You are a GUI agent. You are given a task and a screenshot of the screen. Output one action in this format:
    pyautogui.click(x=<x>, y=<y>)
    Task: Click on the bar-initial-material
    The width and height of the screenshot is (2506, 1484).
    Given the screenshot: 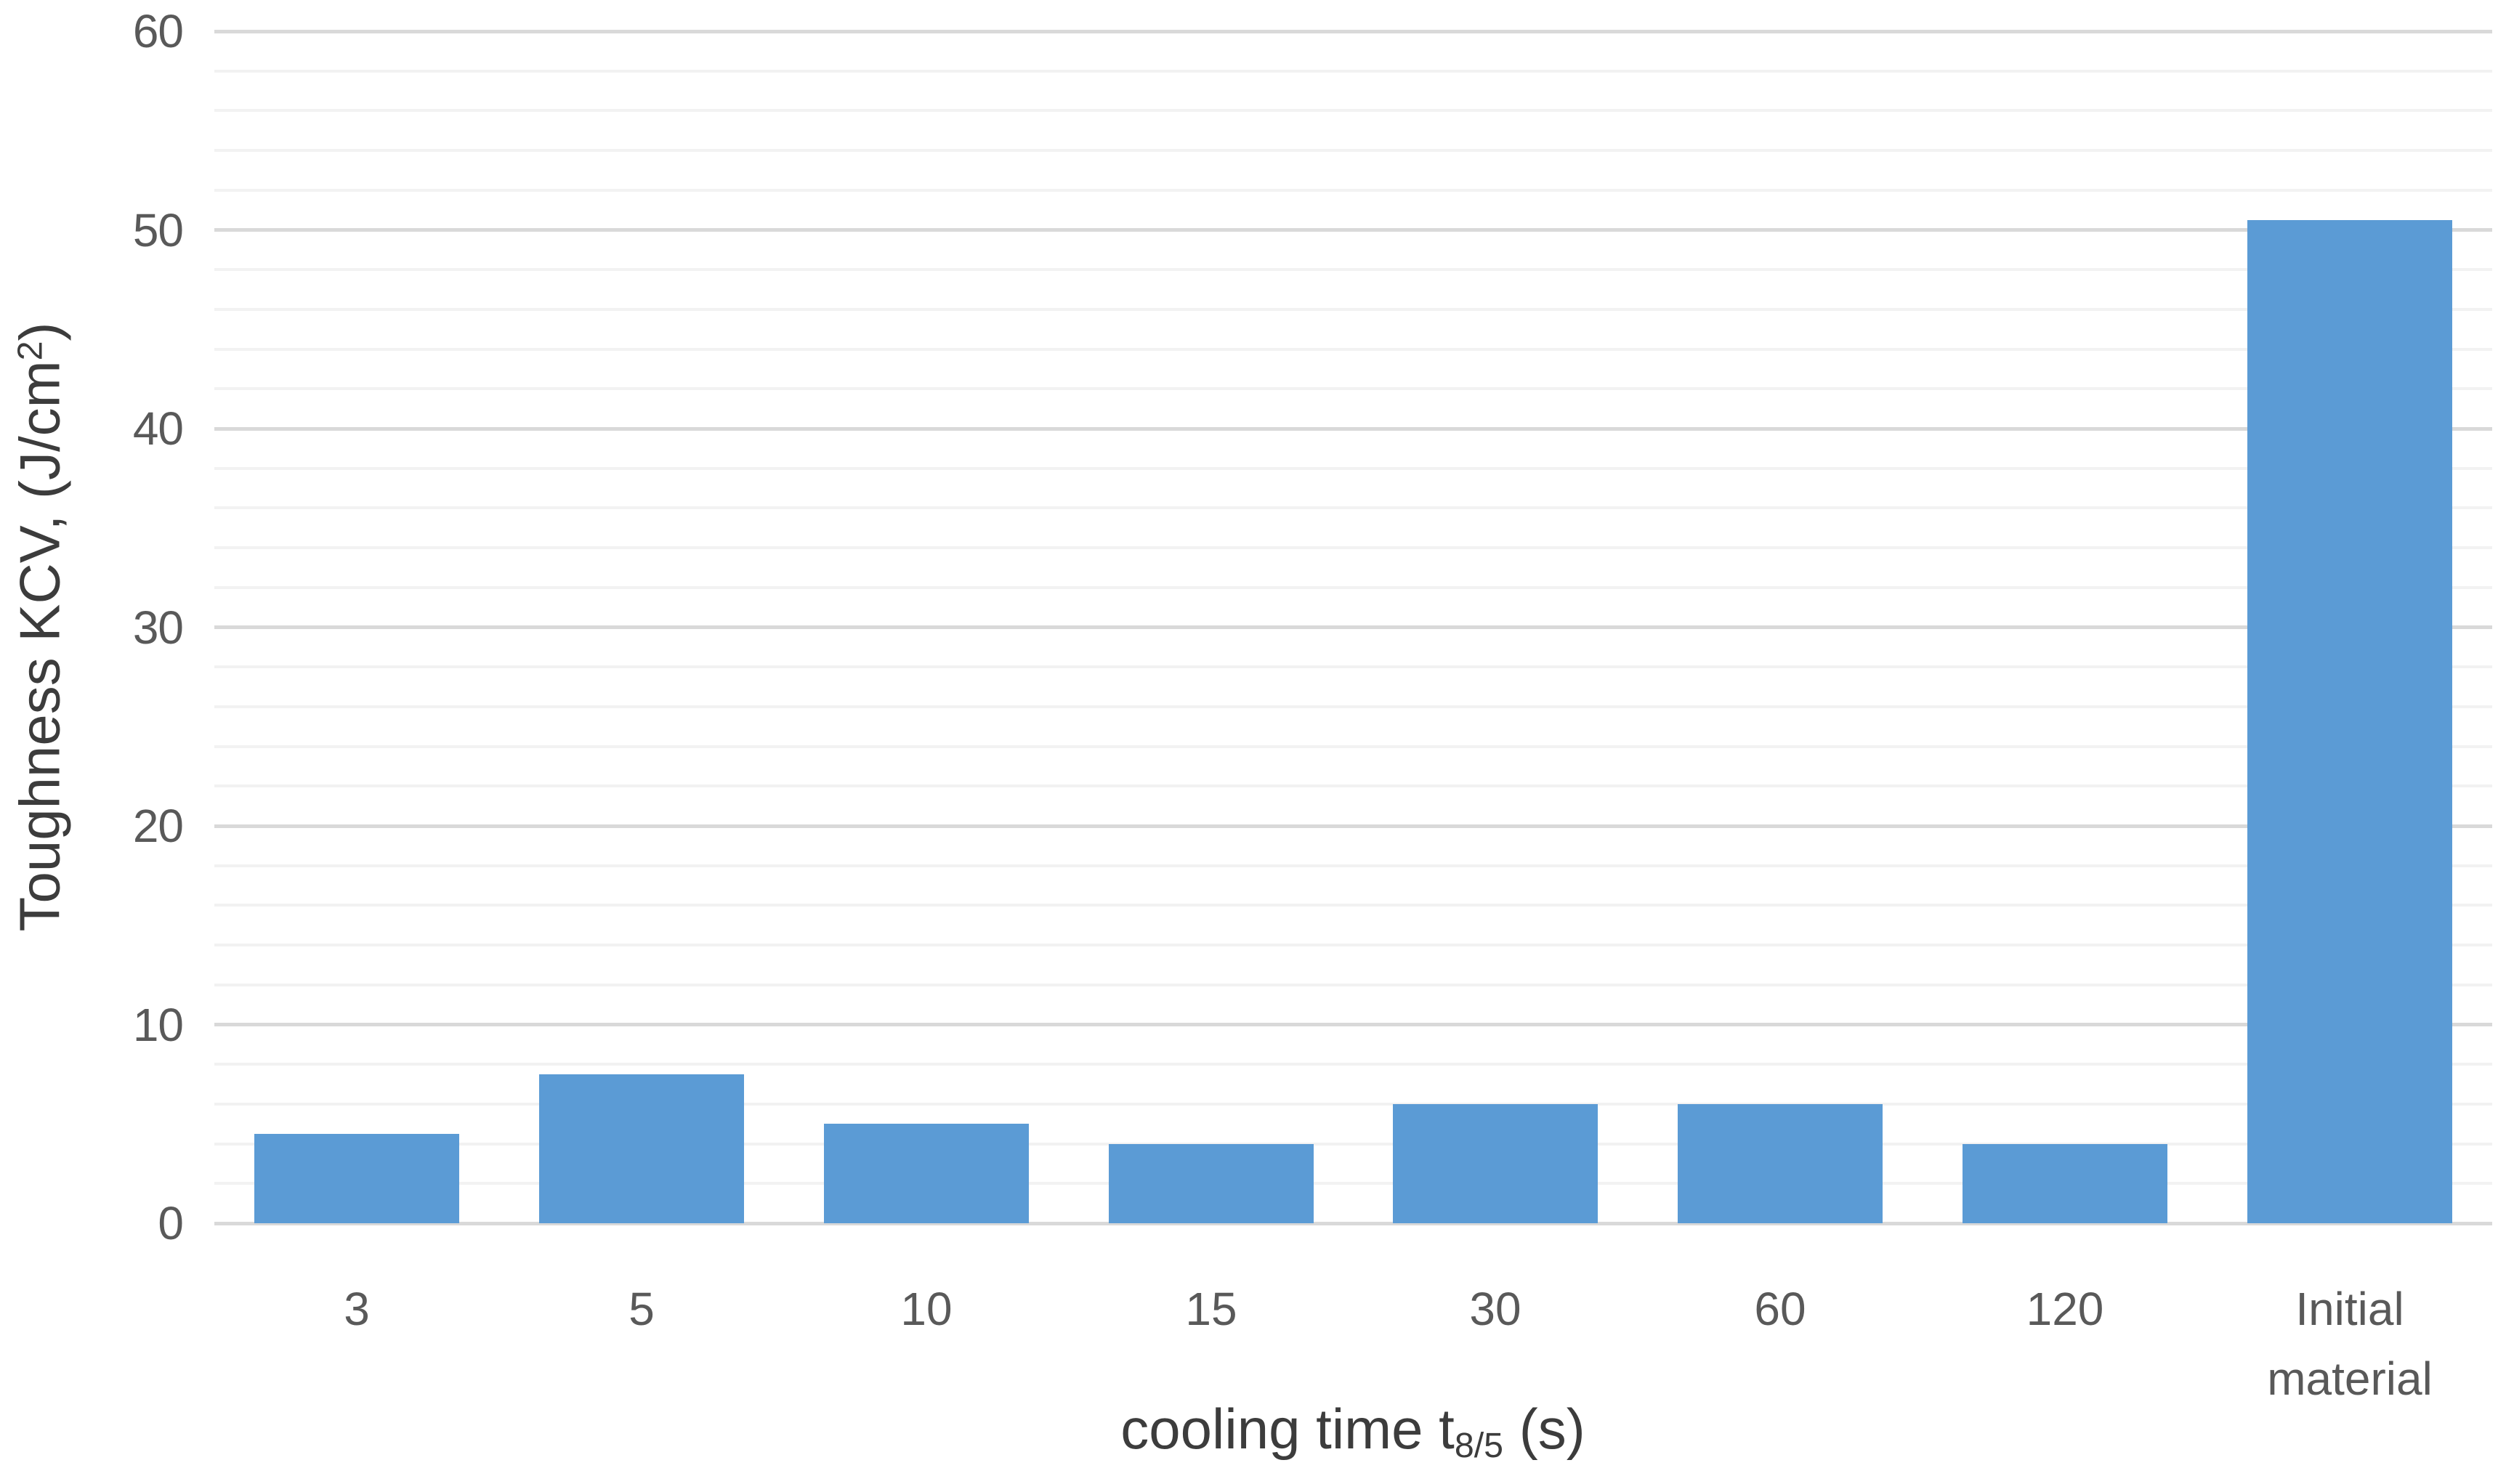 What is the action you would take?
    pyautogui.click(x=2349, y=721)
    